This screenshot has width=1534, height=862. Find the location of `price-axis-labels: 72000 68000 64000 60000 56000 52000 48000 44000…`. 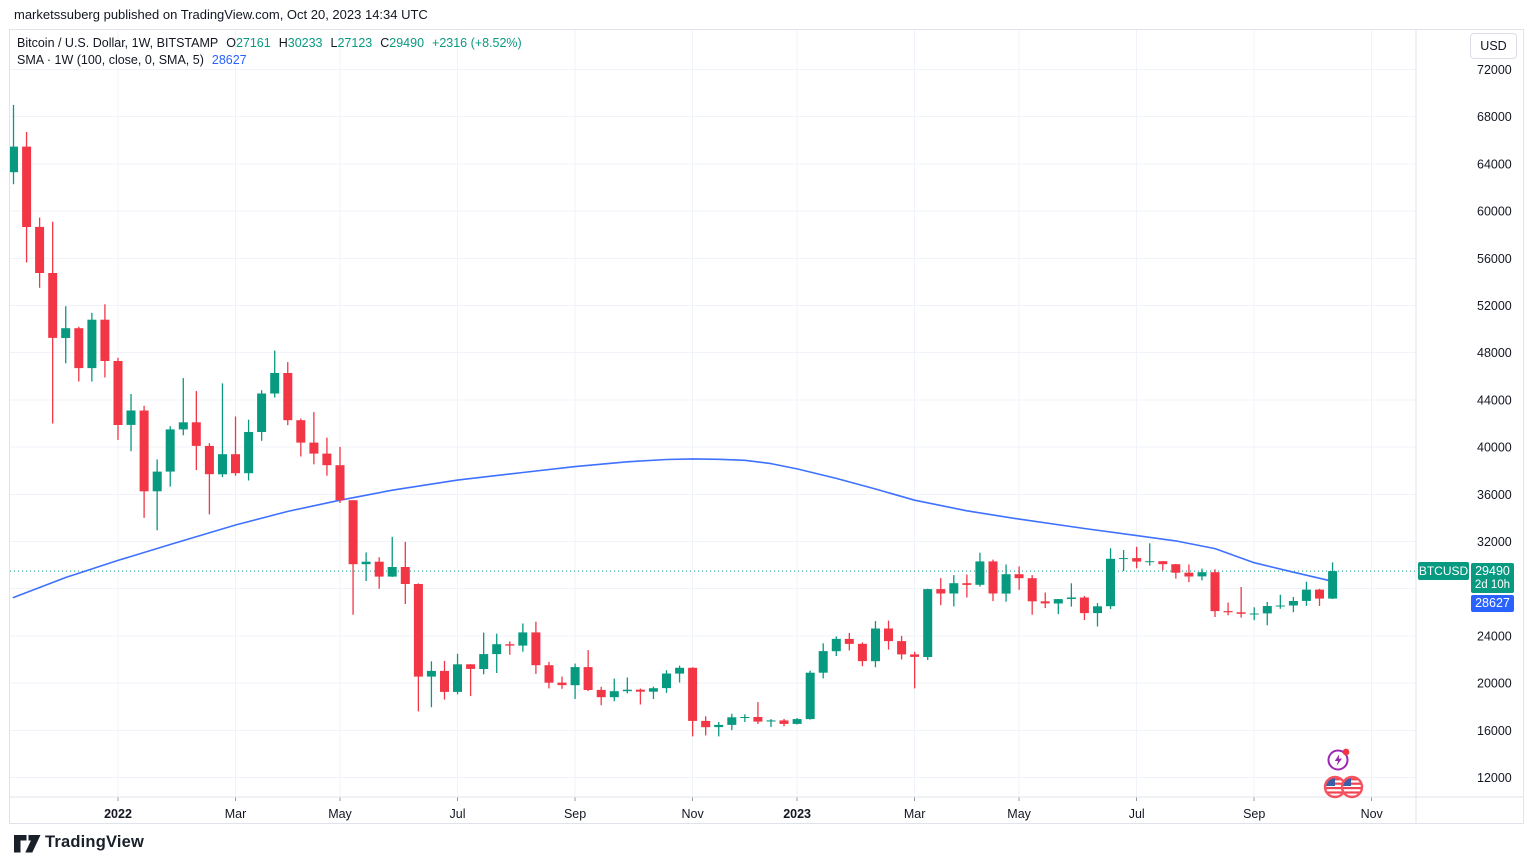

price-axis-labels: 72000 68000 64000 60000 56000 52000 48000 44000… is located at coordinates (1494, 424).